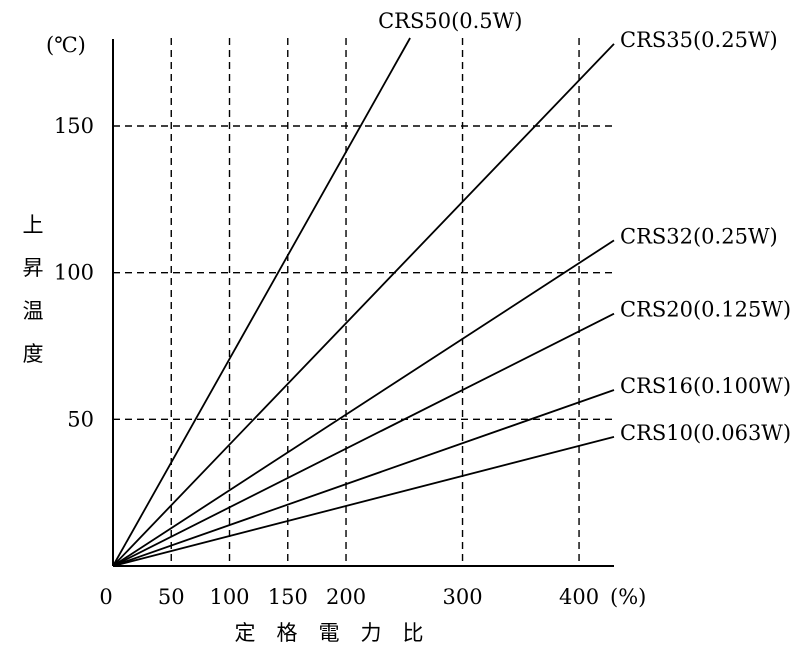 This screenshot has width=799, height=649. What do you see at coordinates (171, 597) in the screenshot?
I see `x-tick-label: 50` at bounding box center [171, 597].